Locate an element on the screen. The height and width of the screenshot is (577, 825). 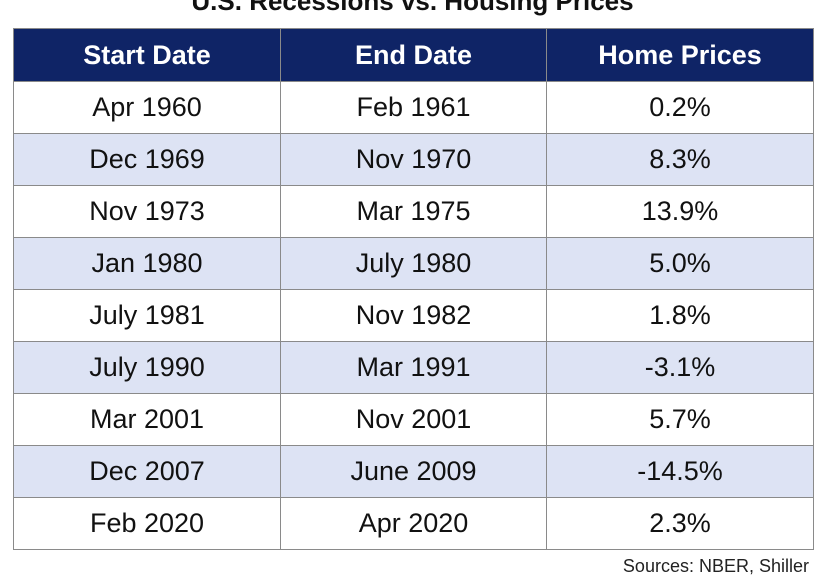
table-title: U.S. Recessions vs. Housing Prices is located at coordinates (412, 8).